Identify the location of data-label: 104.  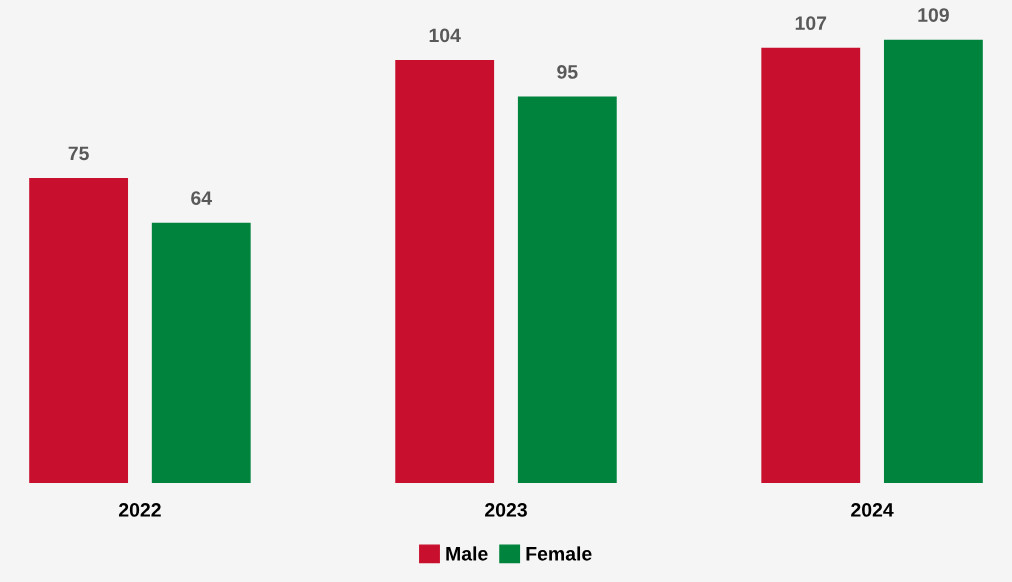
(445, 35).